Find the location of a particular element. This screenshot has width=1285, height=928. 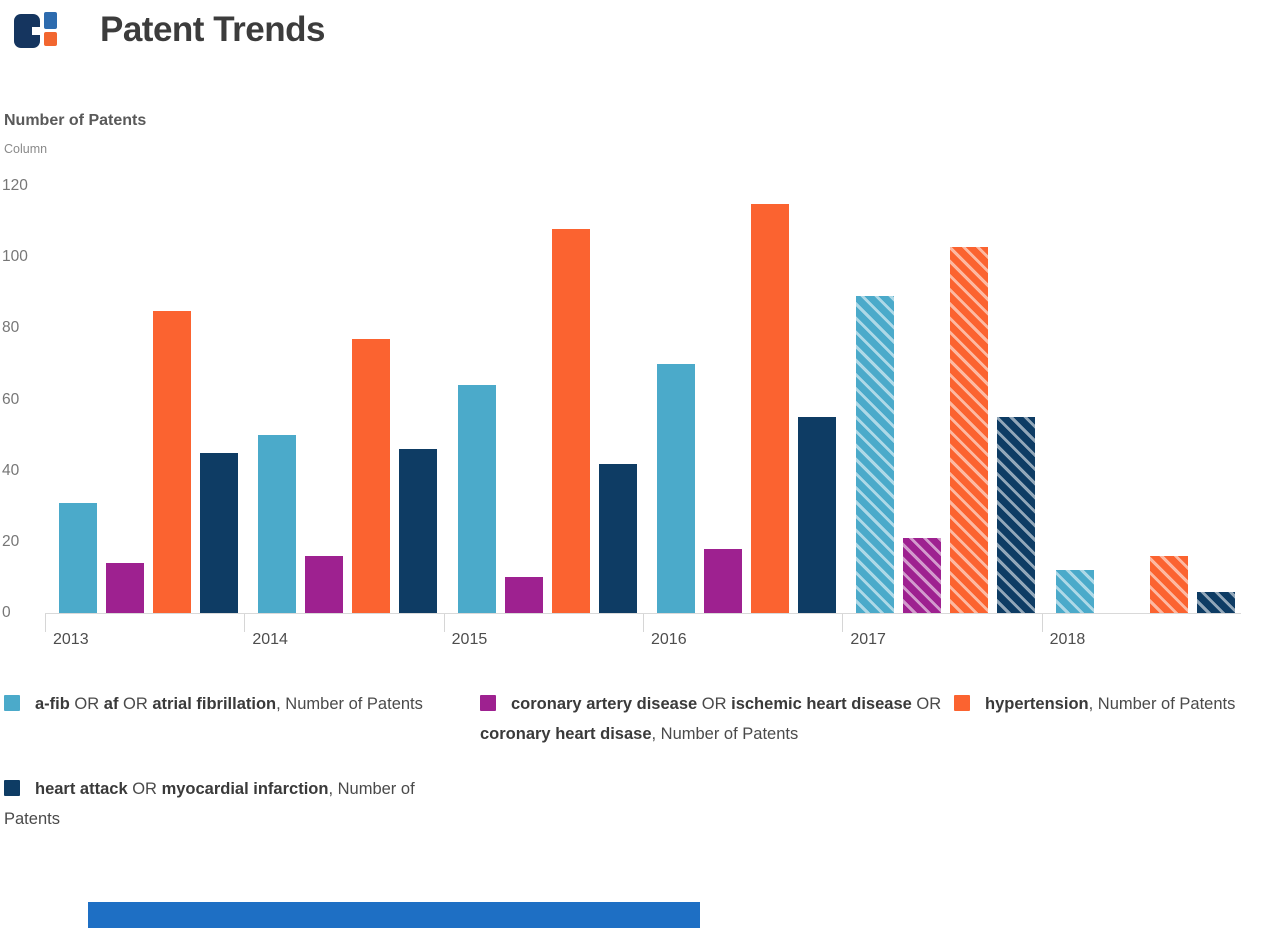

page-title: Patent Trends is located at coordinates (212, 29).